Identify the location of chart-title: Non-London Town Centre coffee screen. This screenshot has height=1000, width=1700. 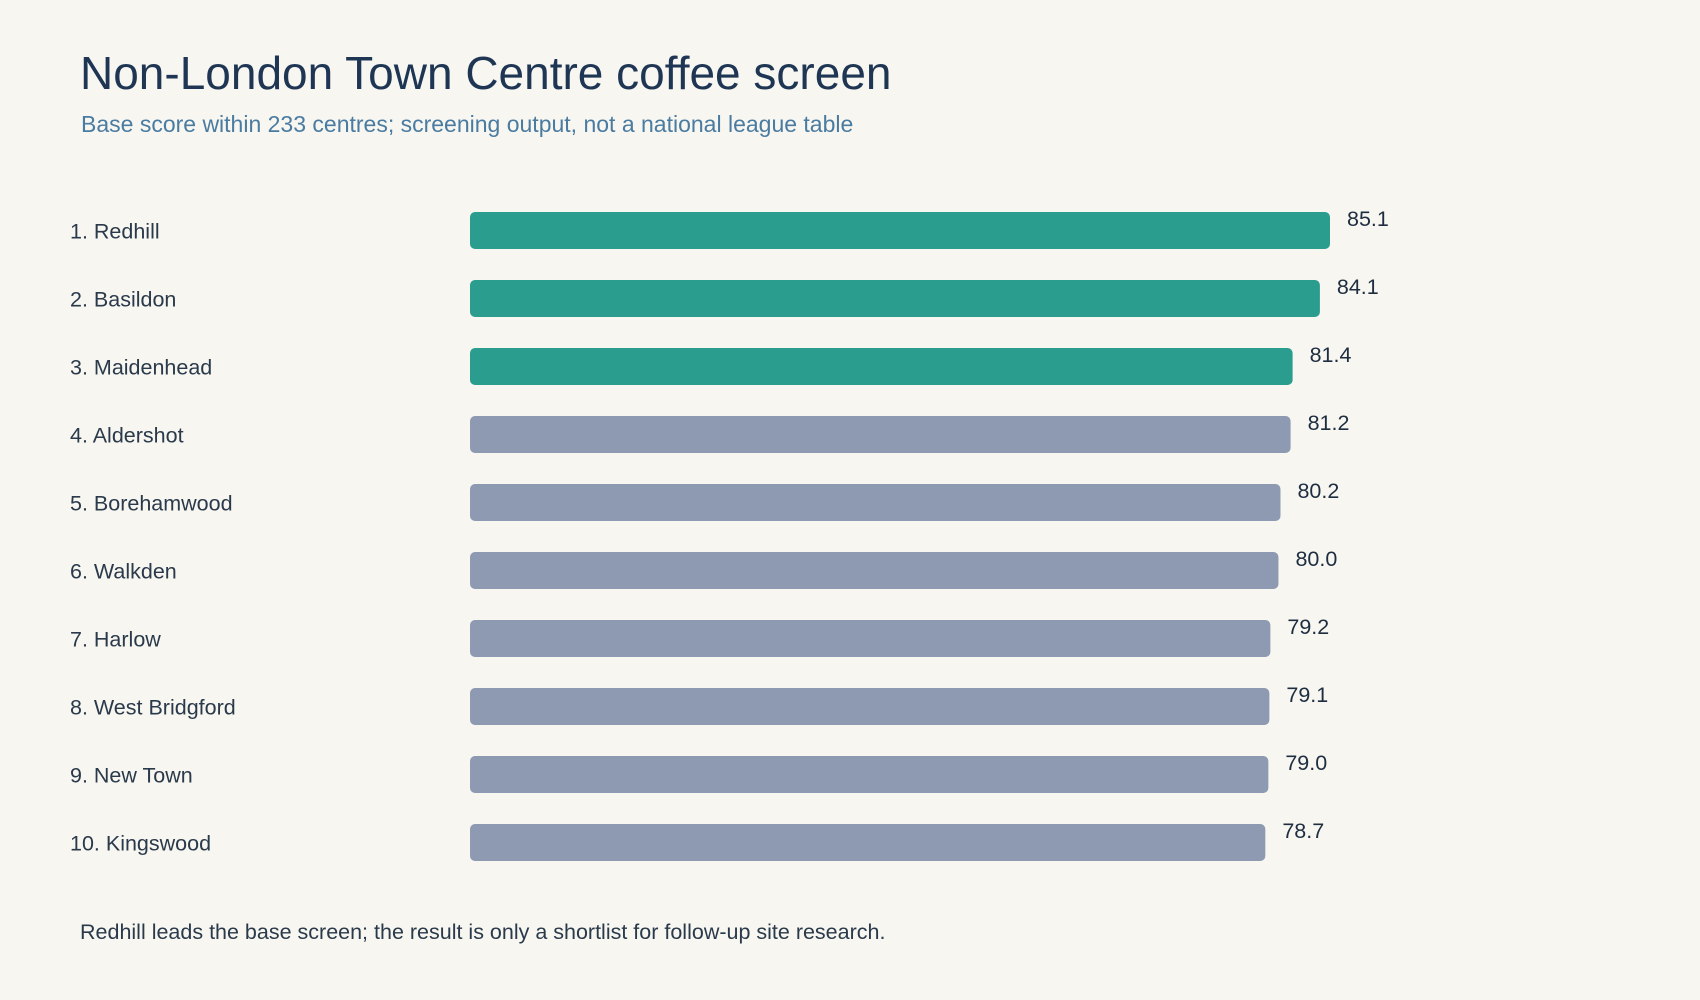
(486, 73).